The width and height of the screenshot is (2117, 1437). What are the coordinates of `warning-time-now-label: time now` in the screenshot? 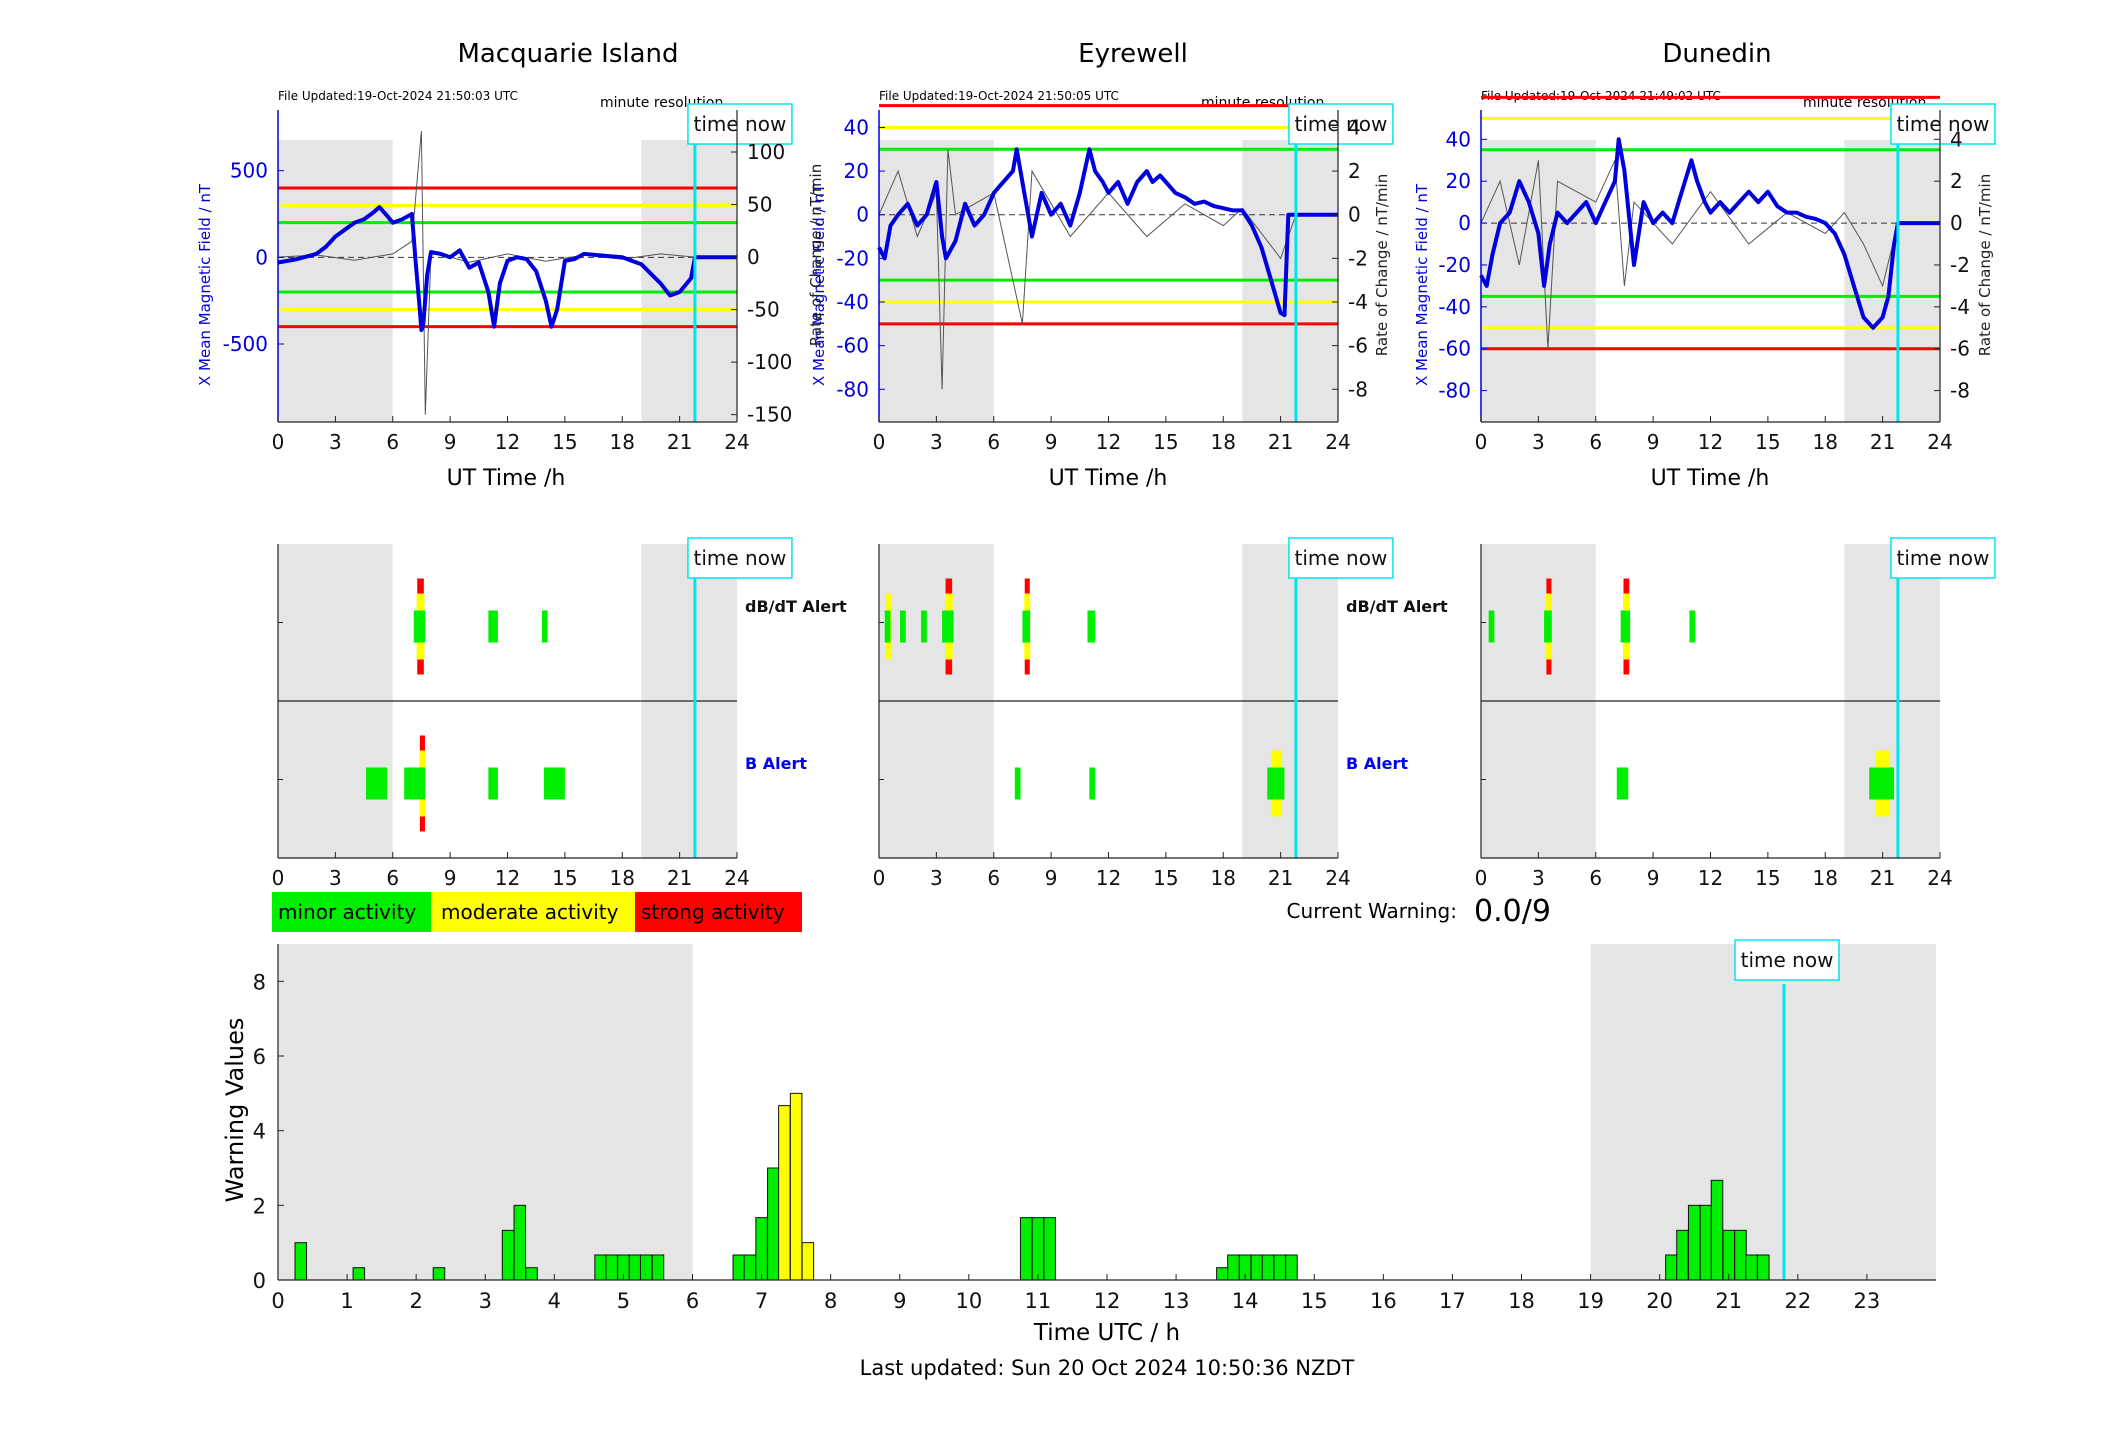 It's located at (1787, 960).